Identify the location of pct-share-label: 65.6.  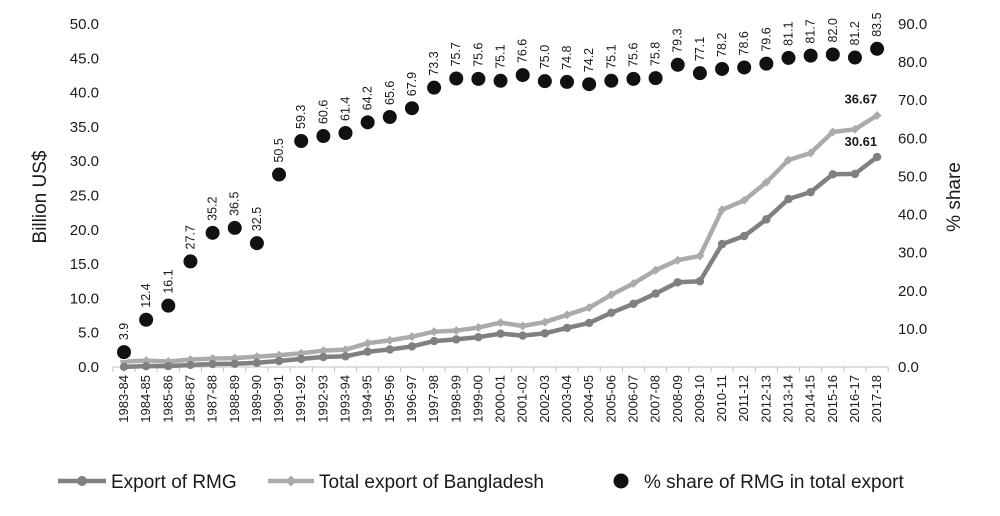
(390, 93).